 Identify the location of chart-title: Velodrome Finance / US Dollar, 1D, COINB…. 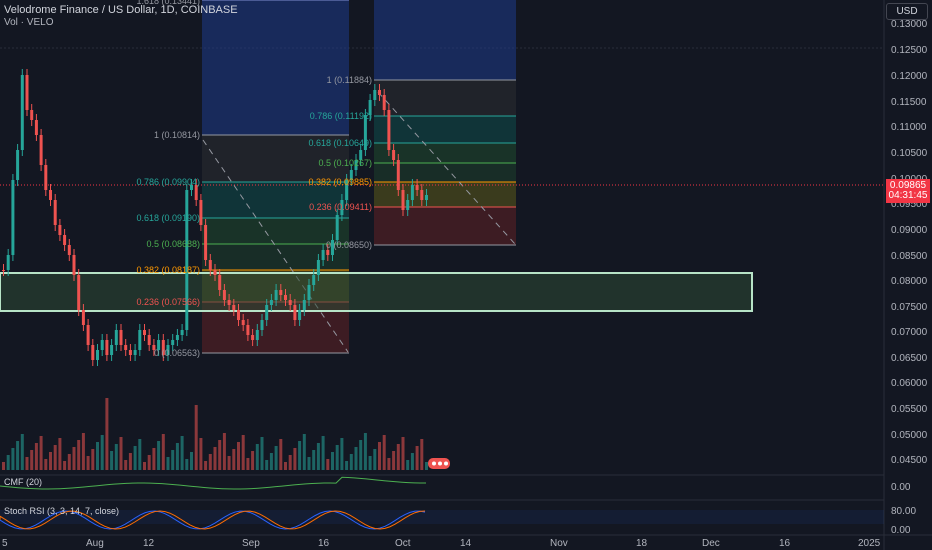
(121, 10).